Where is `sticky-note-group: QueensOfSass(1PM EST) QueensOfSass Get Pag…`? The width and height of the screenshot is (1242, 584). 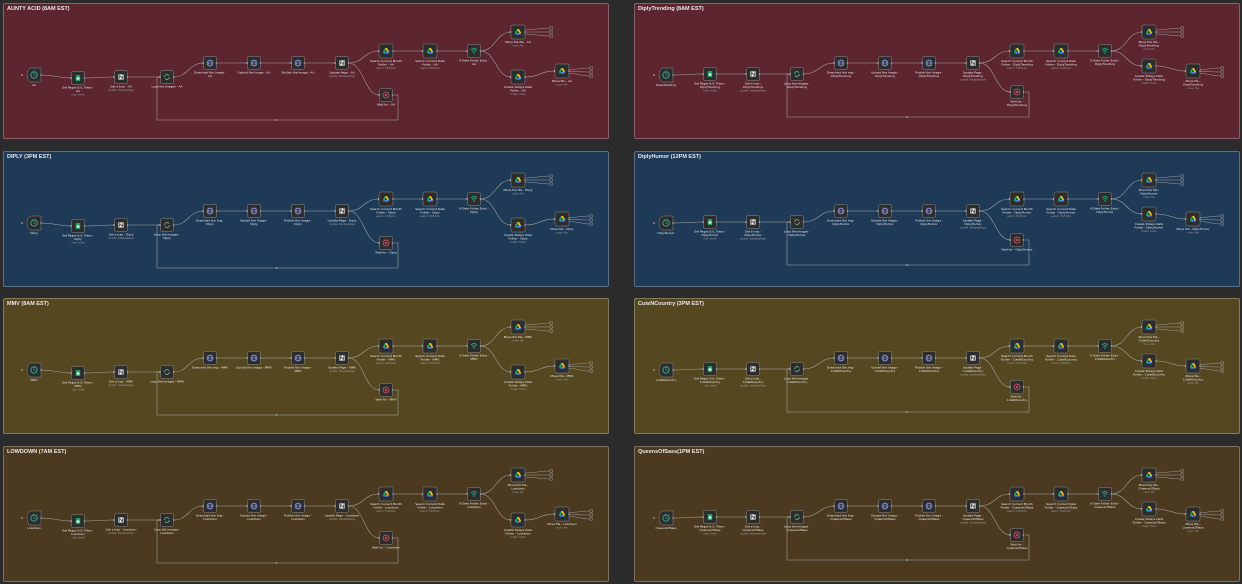 sticky-note-group: QueensOfSass(1PM EST) QueensOfSass Get Pag… is located at coordinates (937, 514).